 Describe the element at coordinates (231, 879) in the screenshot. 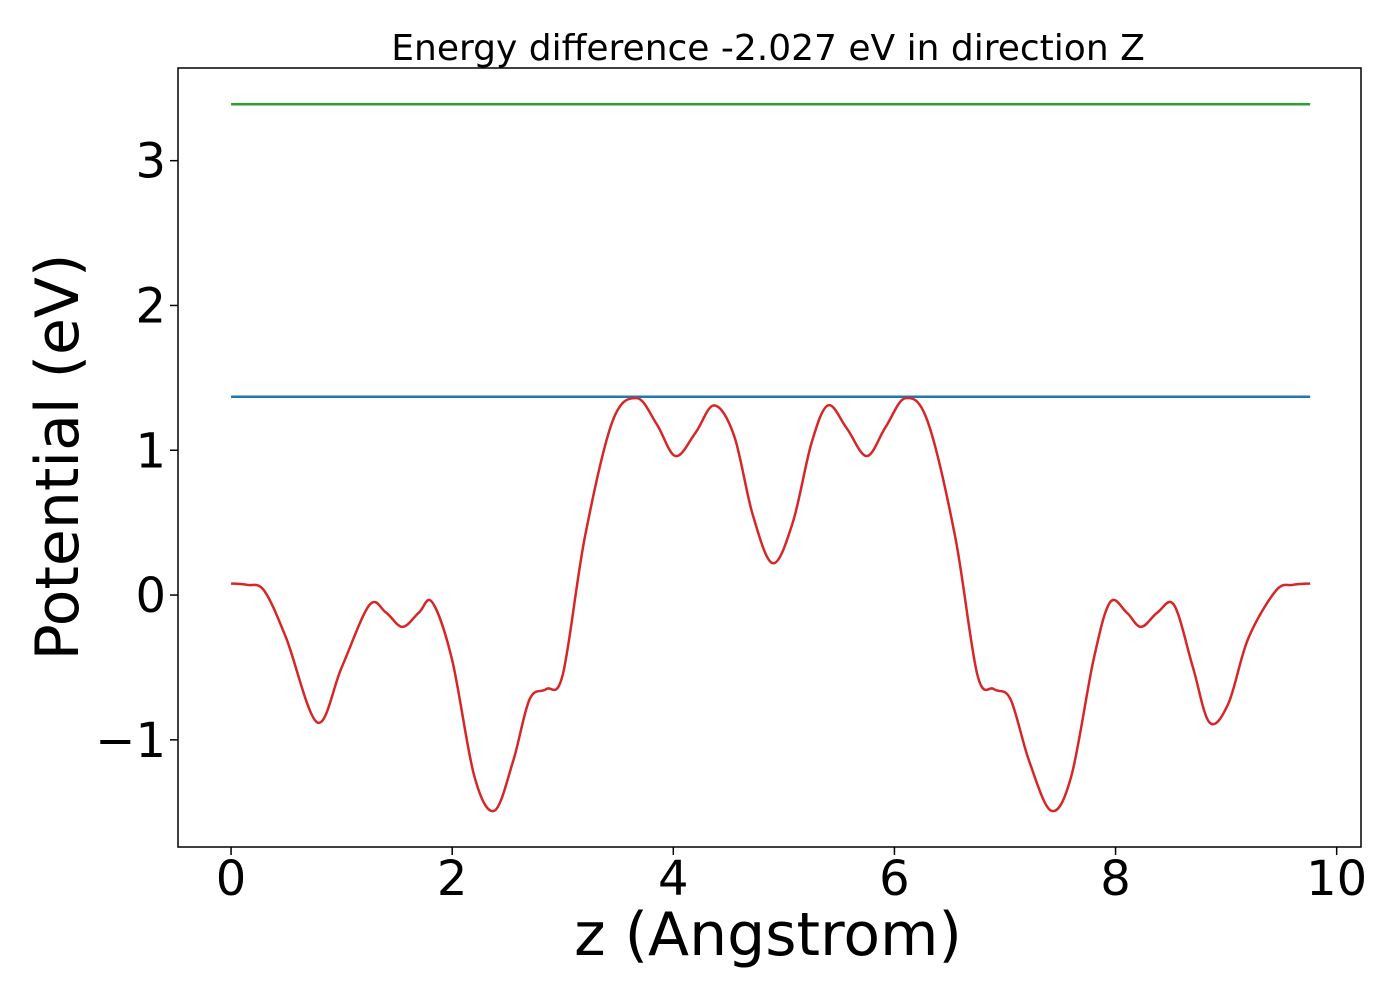

I see `x-tick-label: 0` at that location.